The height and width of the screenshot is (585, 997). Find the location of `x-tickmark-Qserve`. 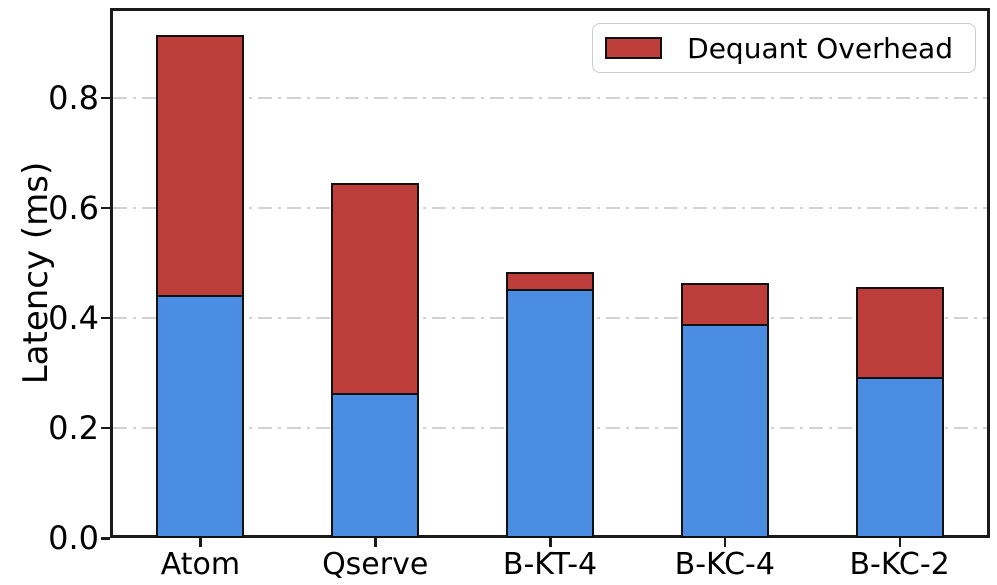

x-tickmark-Qserve is located at coordinates (375, 542).